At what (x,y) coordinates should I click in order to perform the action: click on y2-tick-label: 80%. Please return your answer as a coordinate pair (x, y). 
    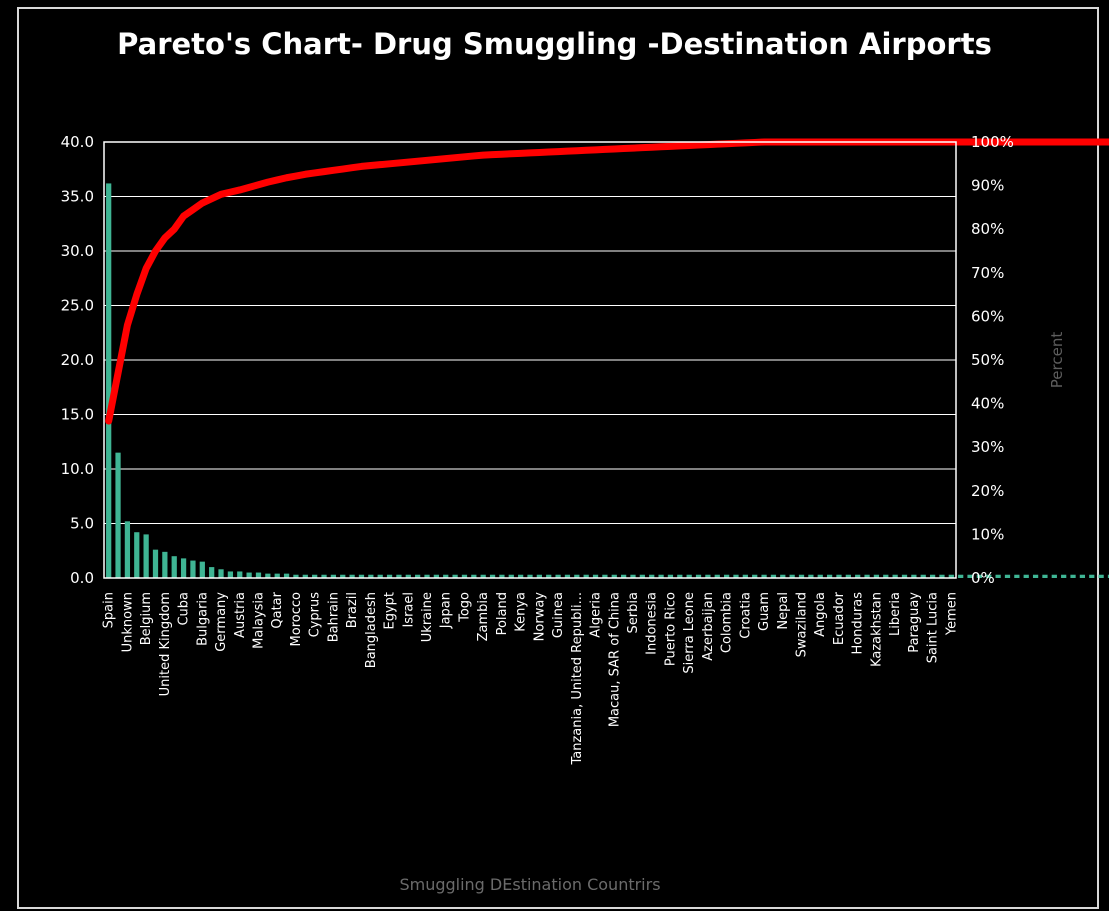
    Looking at the image, I should click on (987, 229).